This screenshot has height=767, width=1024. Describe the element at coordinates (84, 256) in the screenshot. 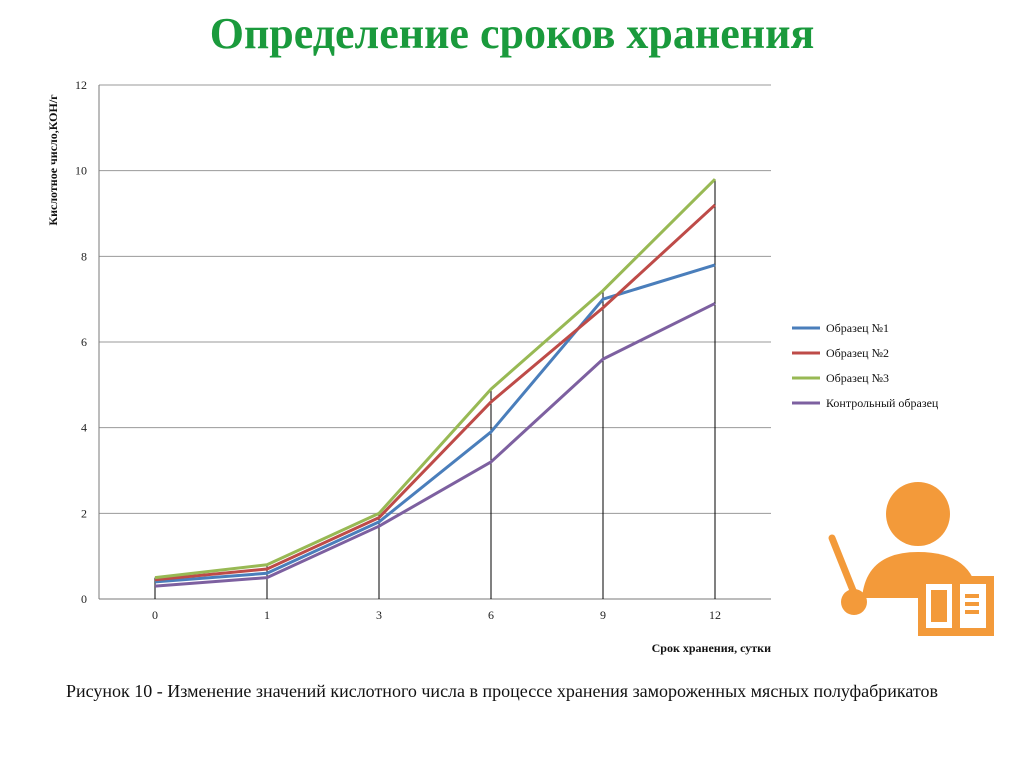

I see `y-tick-label: 8` at that location.